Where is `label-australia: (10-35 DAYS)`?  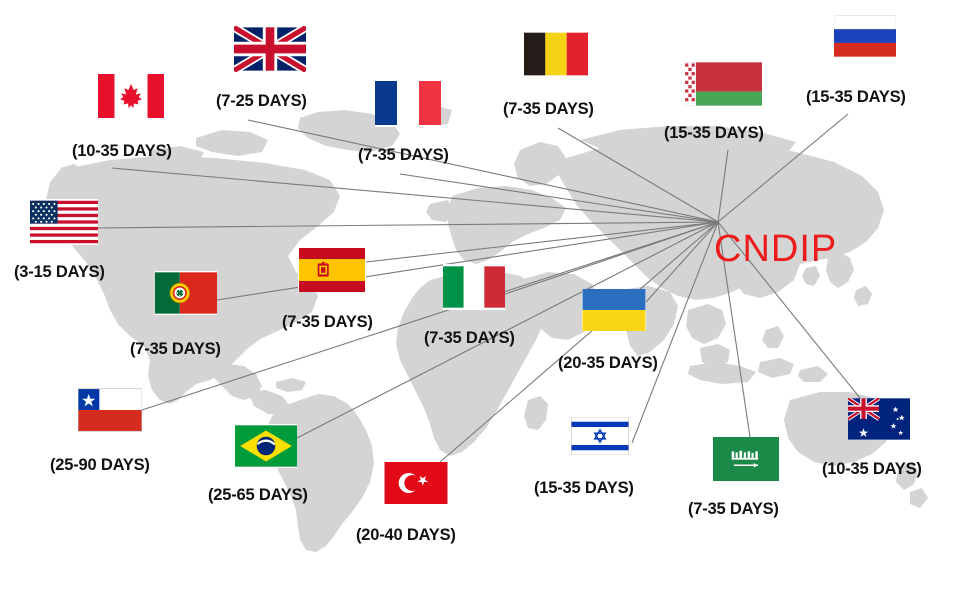
label-australia: (10-35 DAYS) is located at coordinates (872, 469).